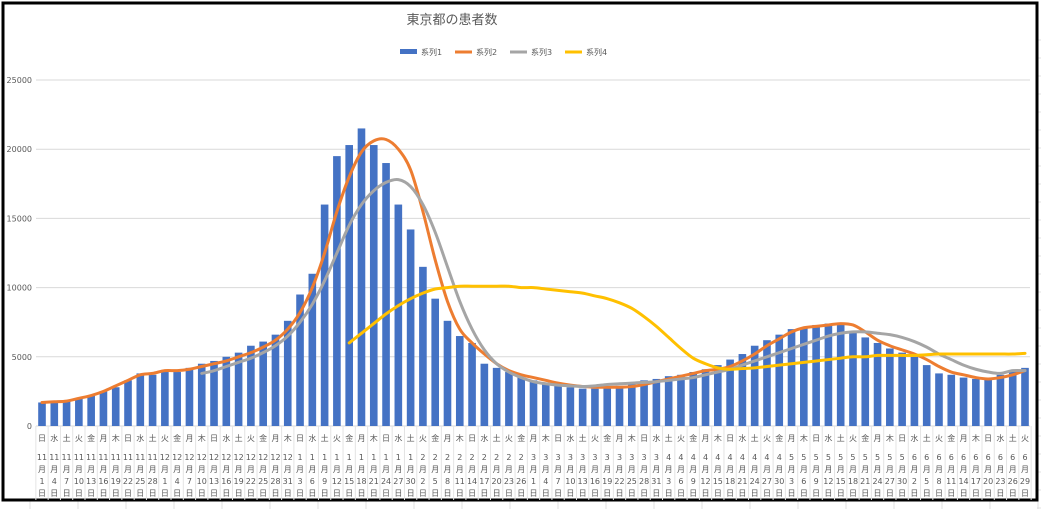  What do you see at coordinates (19, 80) in the screenshot?
I see `y-tick-label: 25000` at bounding box center [19, 80].